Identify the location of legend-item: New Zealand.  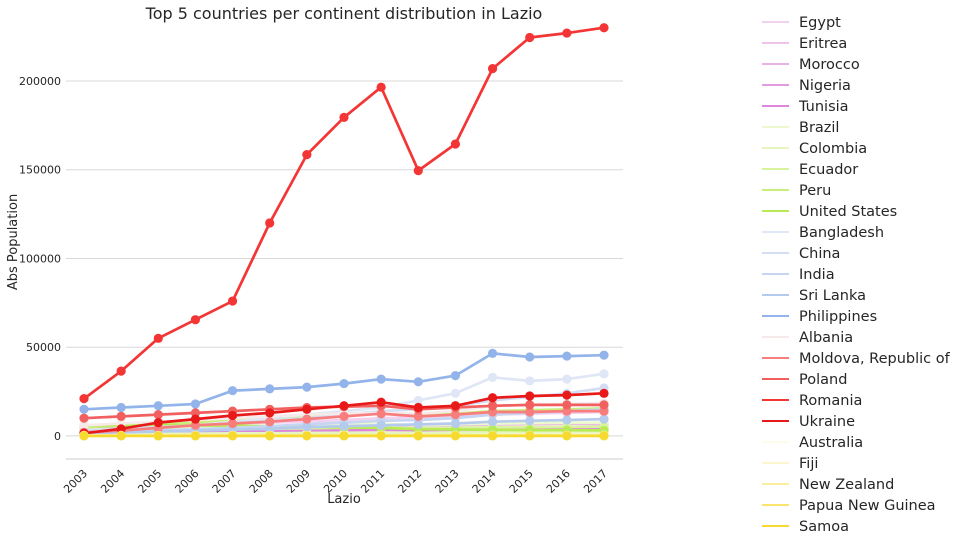
(828, 485).